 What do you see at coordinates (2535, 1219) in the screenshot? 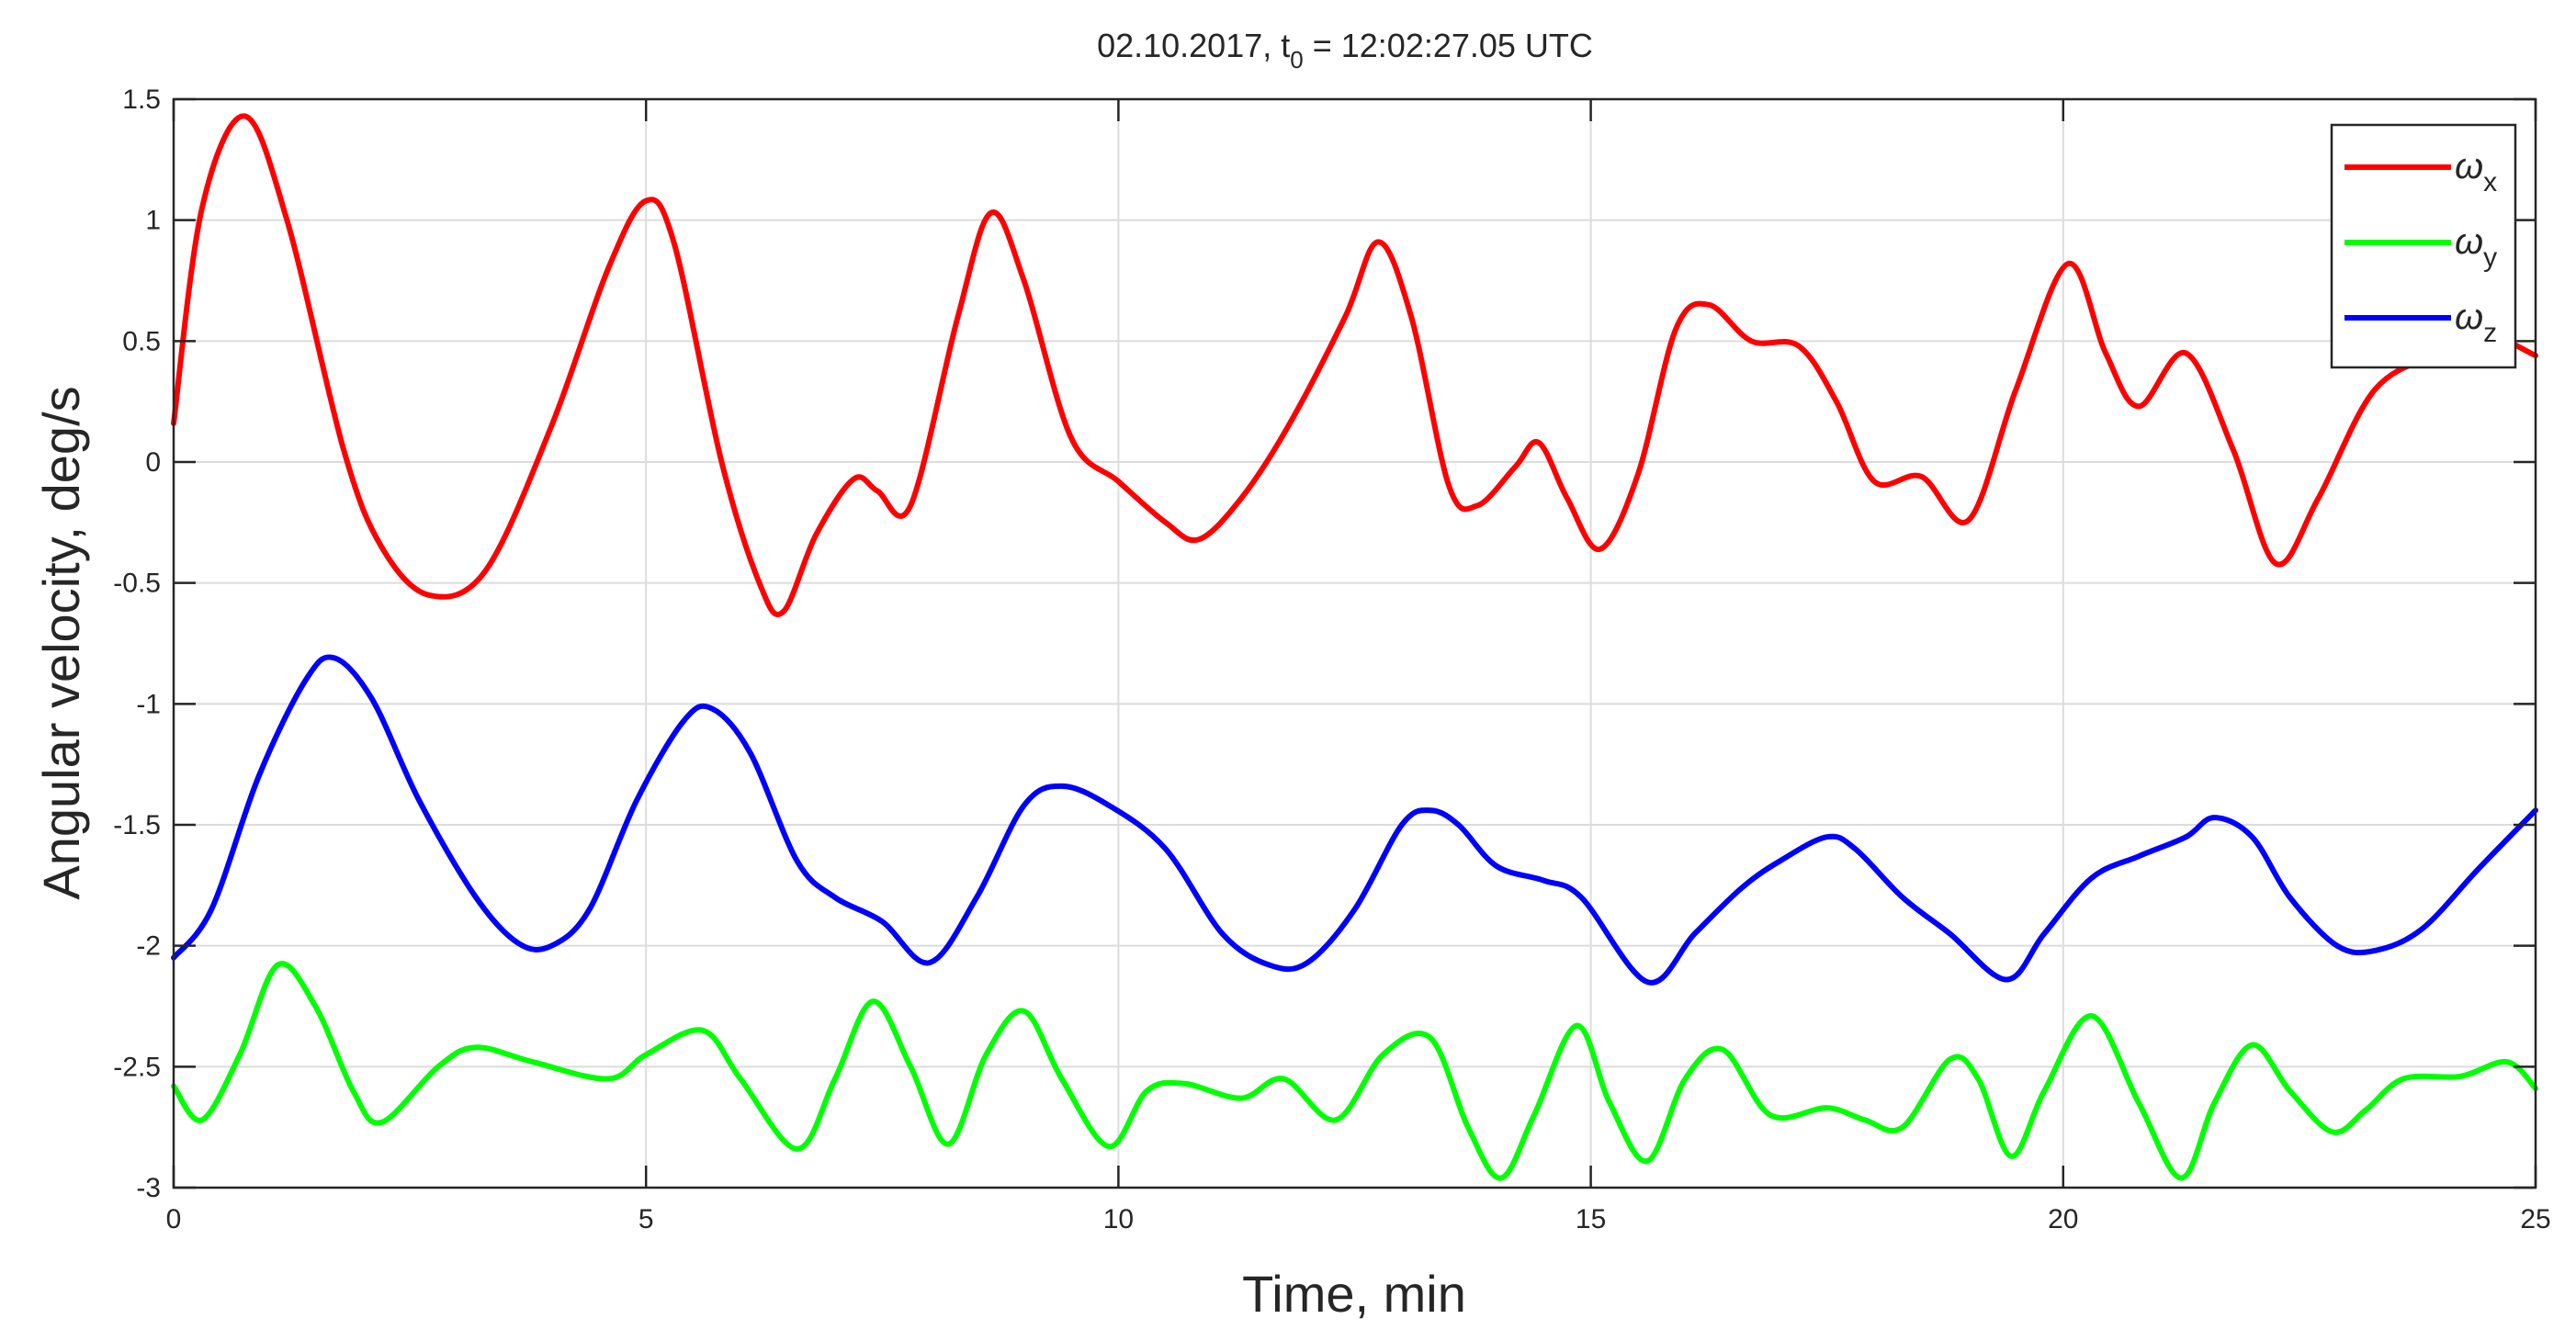
I see `x-tick-label: 25` at bounding box center [2535, 1219].